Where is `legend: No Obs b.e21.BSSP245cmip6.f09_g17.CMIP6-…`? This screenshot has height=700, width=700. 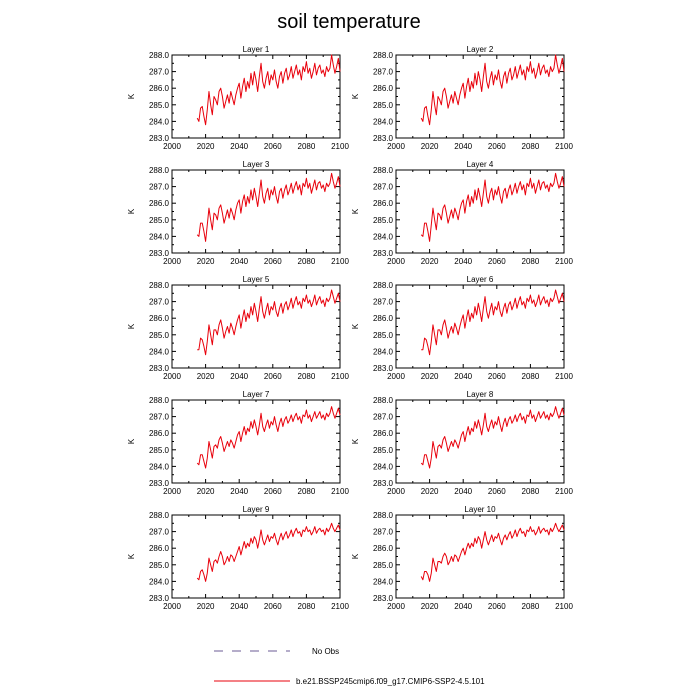 legend: No Obs b.e21.BSSP245cmip6.f09_g17.CMIP6-… is located at coordinates (349, 666).